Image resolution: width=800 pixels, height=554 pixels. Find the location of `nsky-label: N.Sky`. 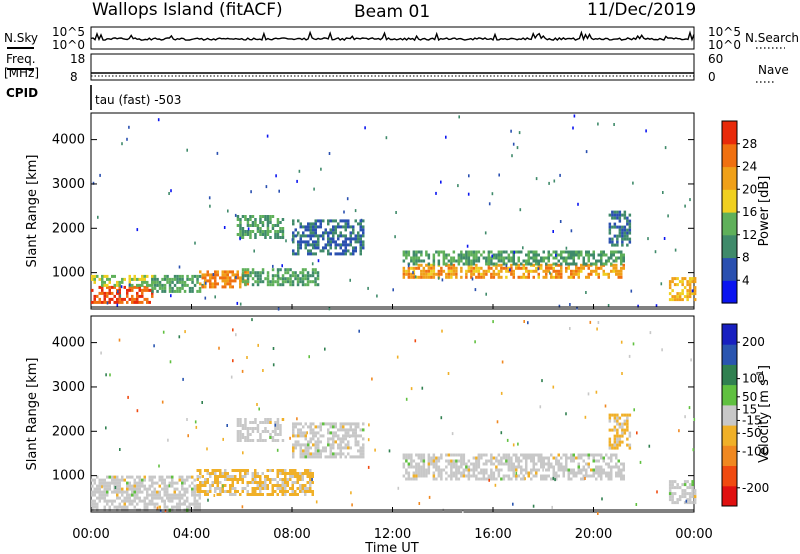

nsky-label: N.Sky is located at coordinates (21, 38).